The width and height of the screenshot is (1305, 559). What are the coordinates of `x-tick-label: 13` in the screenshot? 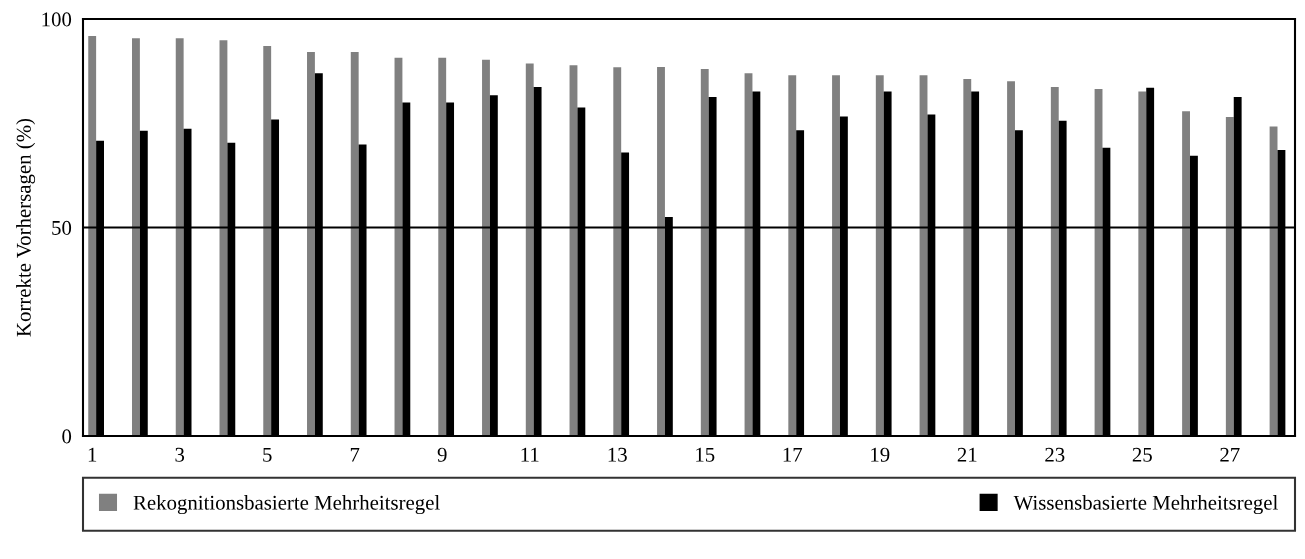 It's located at (617, 454).